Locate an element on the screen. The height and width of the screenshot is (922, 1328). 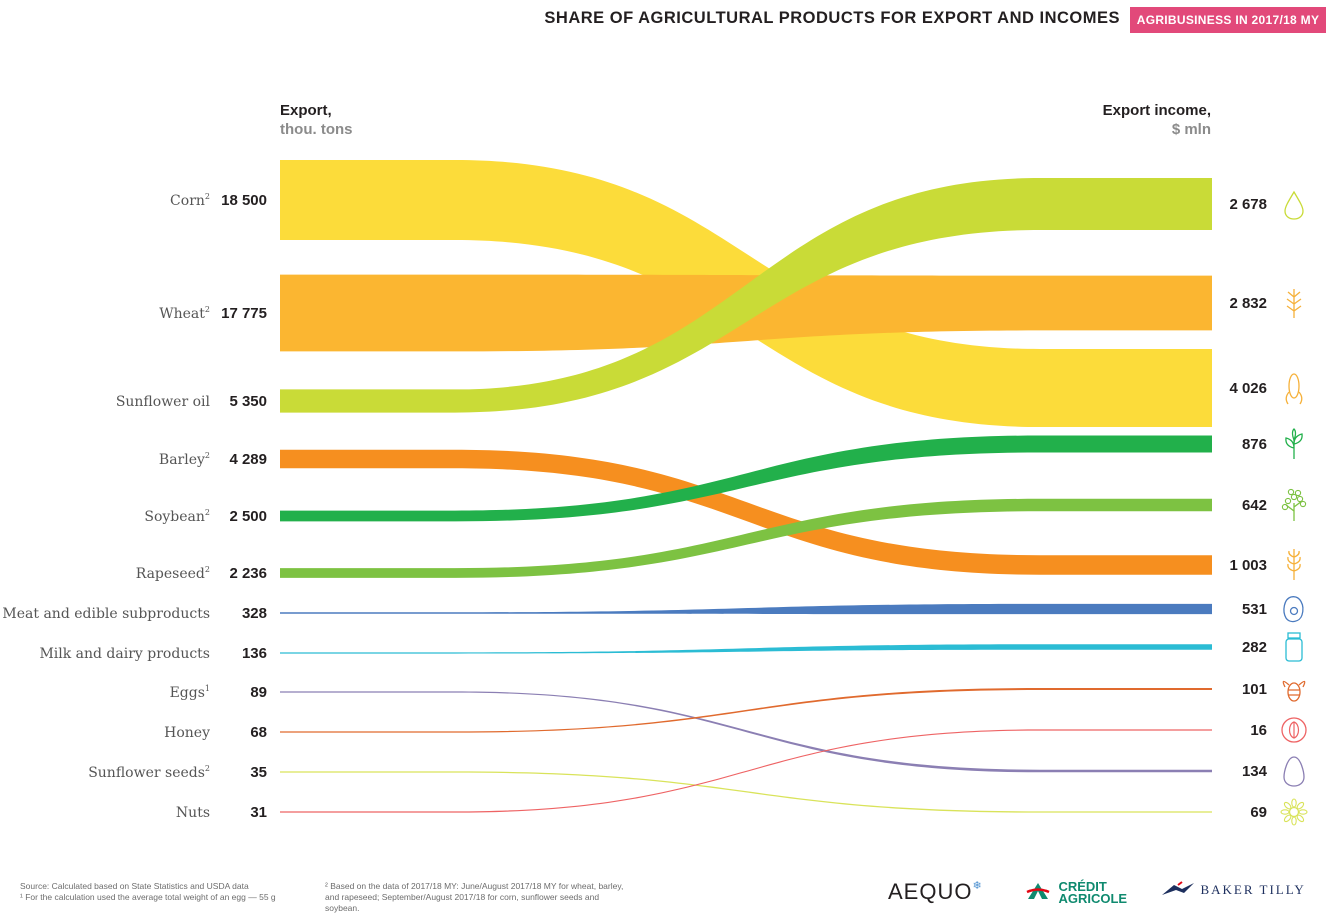
credit-agricole-line1: CRÉDIT is located at coordinates (1082, 886).